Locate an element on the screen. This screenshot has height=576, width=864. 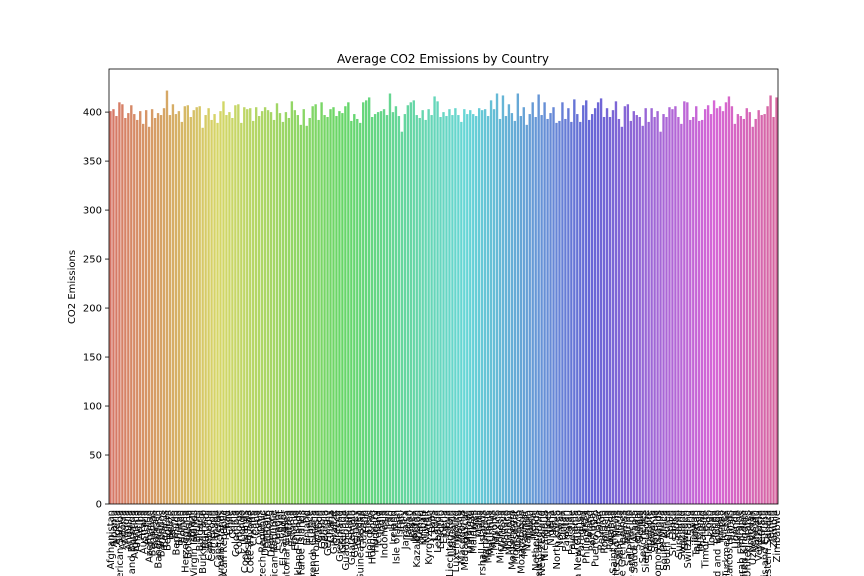
x-tick-label: Mayotte is located at coordinates (495, 530).